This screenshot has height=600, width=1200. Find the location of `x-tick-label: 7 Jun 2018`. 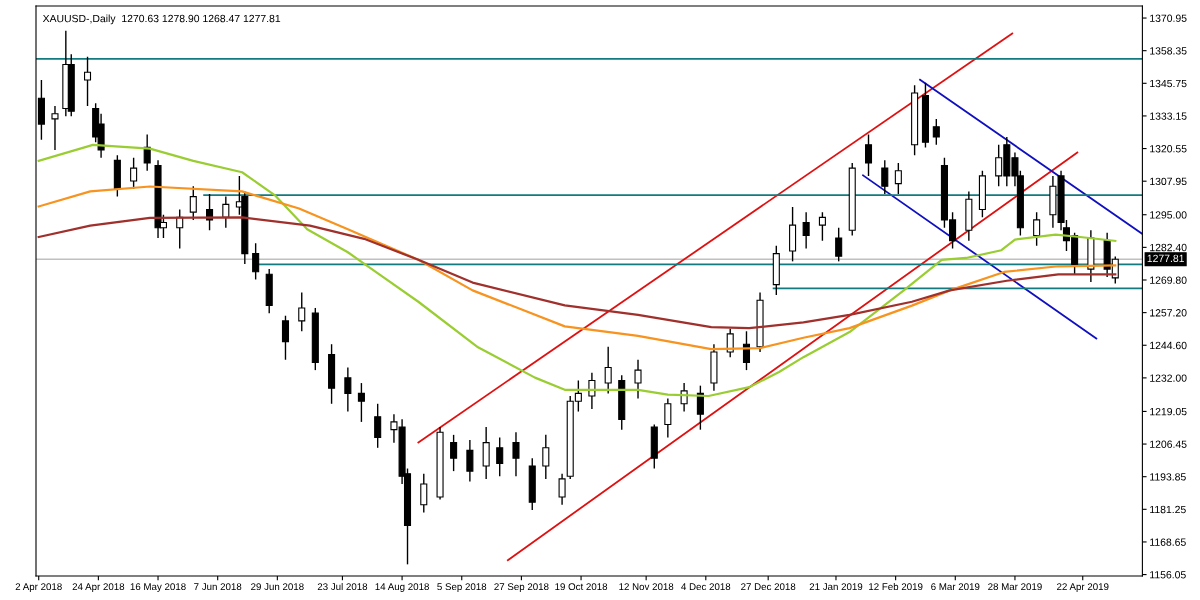

x-tick-label: 7 Jun 2018 is located at coordinates (218, 587).